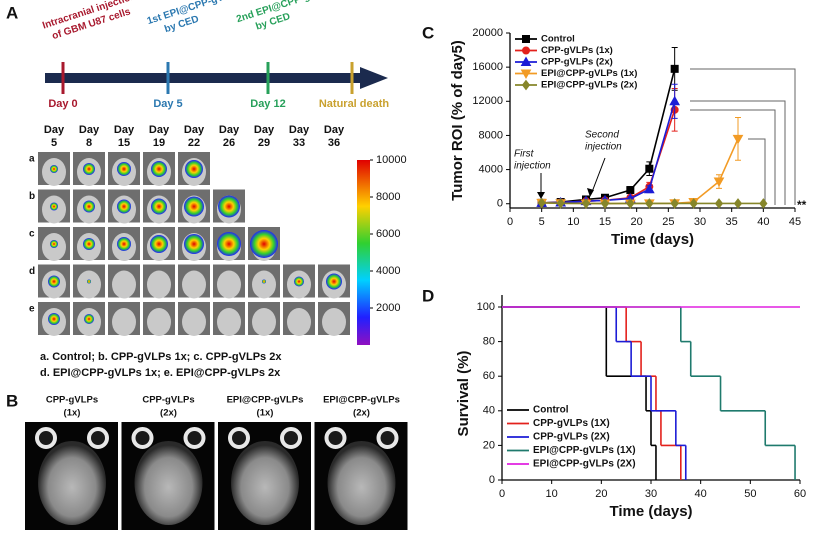 Image resolution: width=814 pixels, height=537 pixels. Describe the element at coordinates (463, 394) in the screenshot. I see `y-axis-label: Survival (%)` at that location.